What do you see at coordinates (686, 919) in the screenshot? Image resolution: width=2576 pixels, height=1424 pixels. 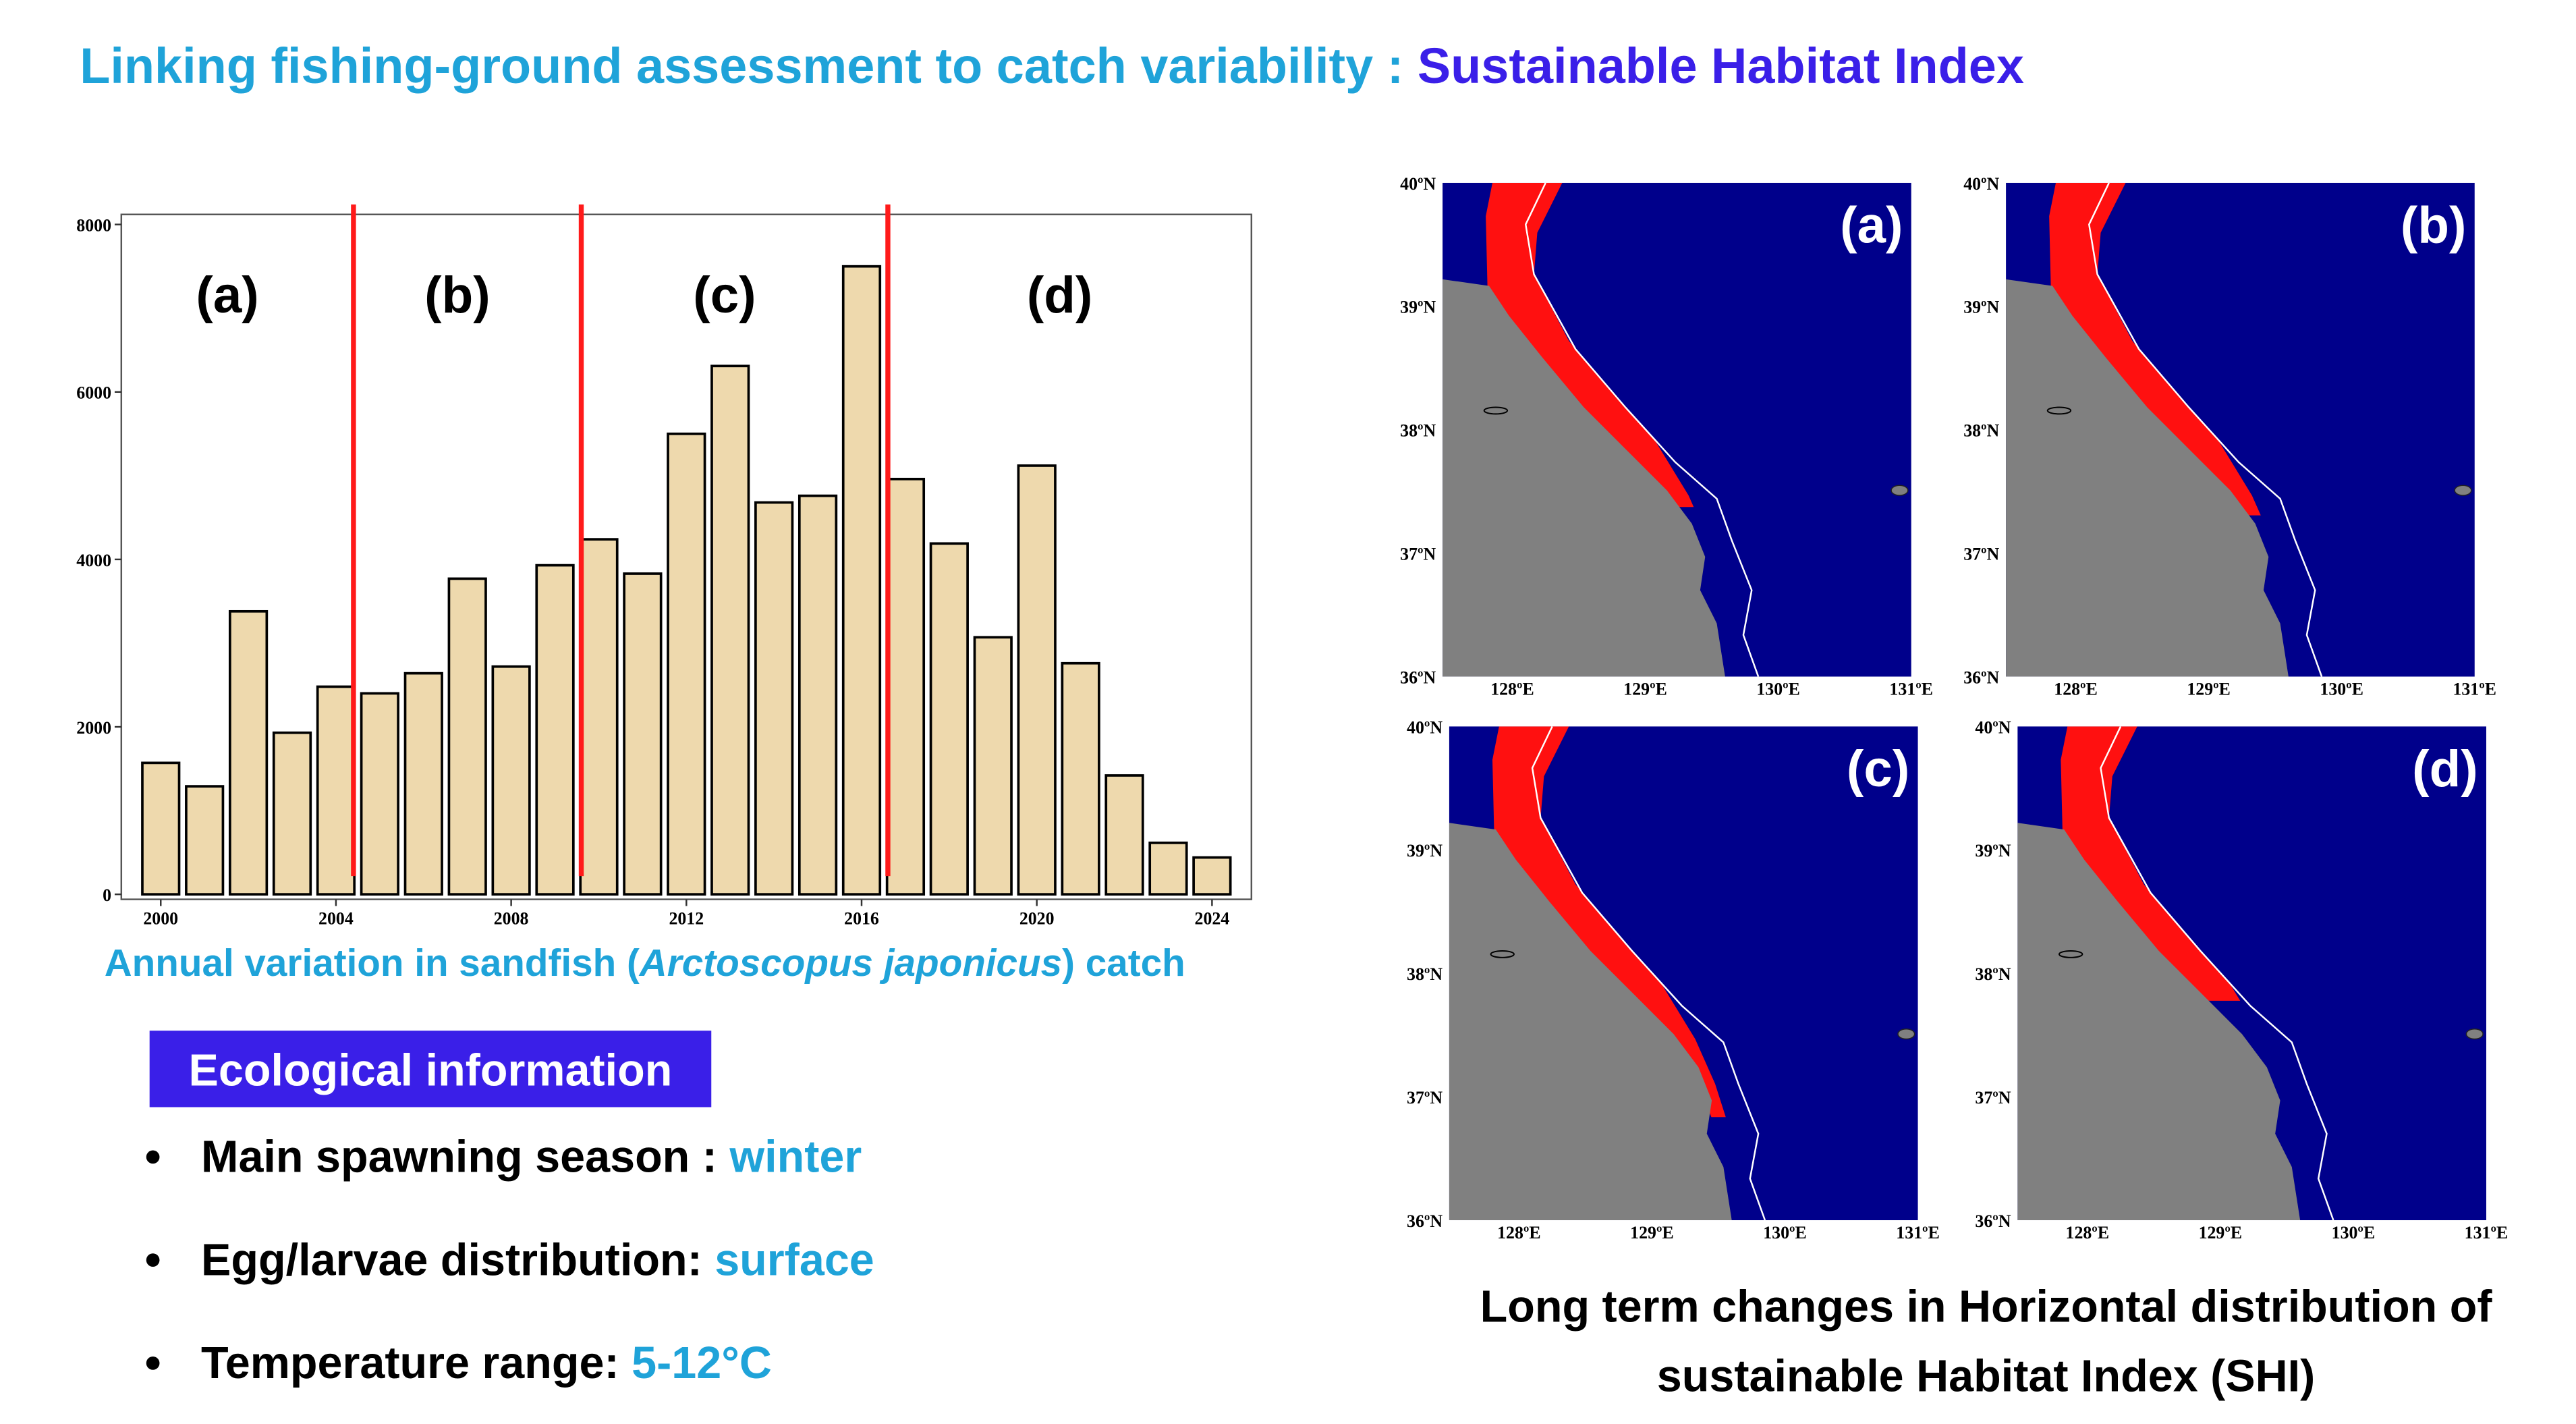 I see `x-tick-label: 2012` at bounding box center [686, 919].